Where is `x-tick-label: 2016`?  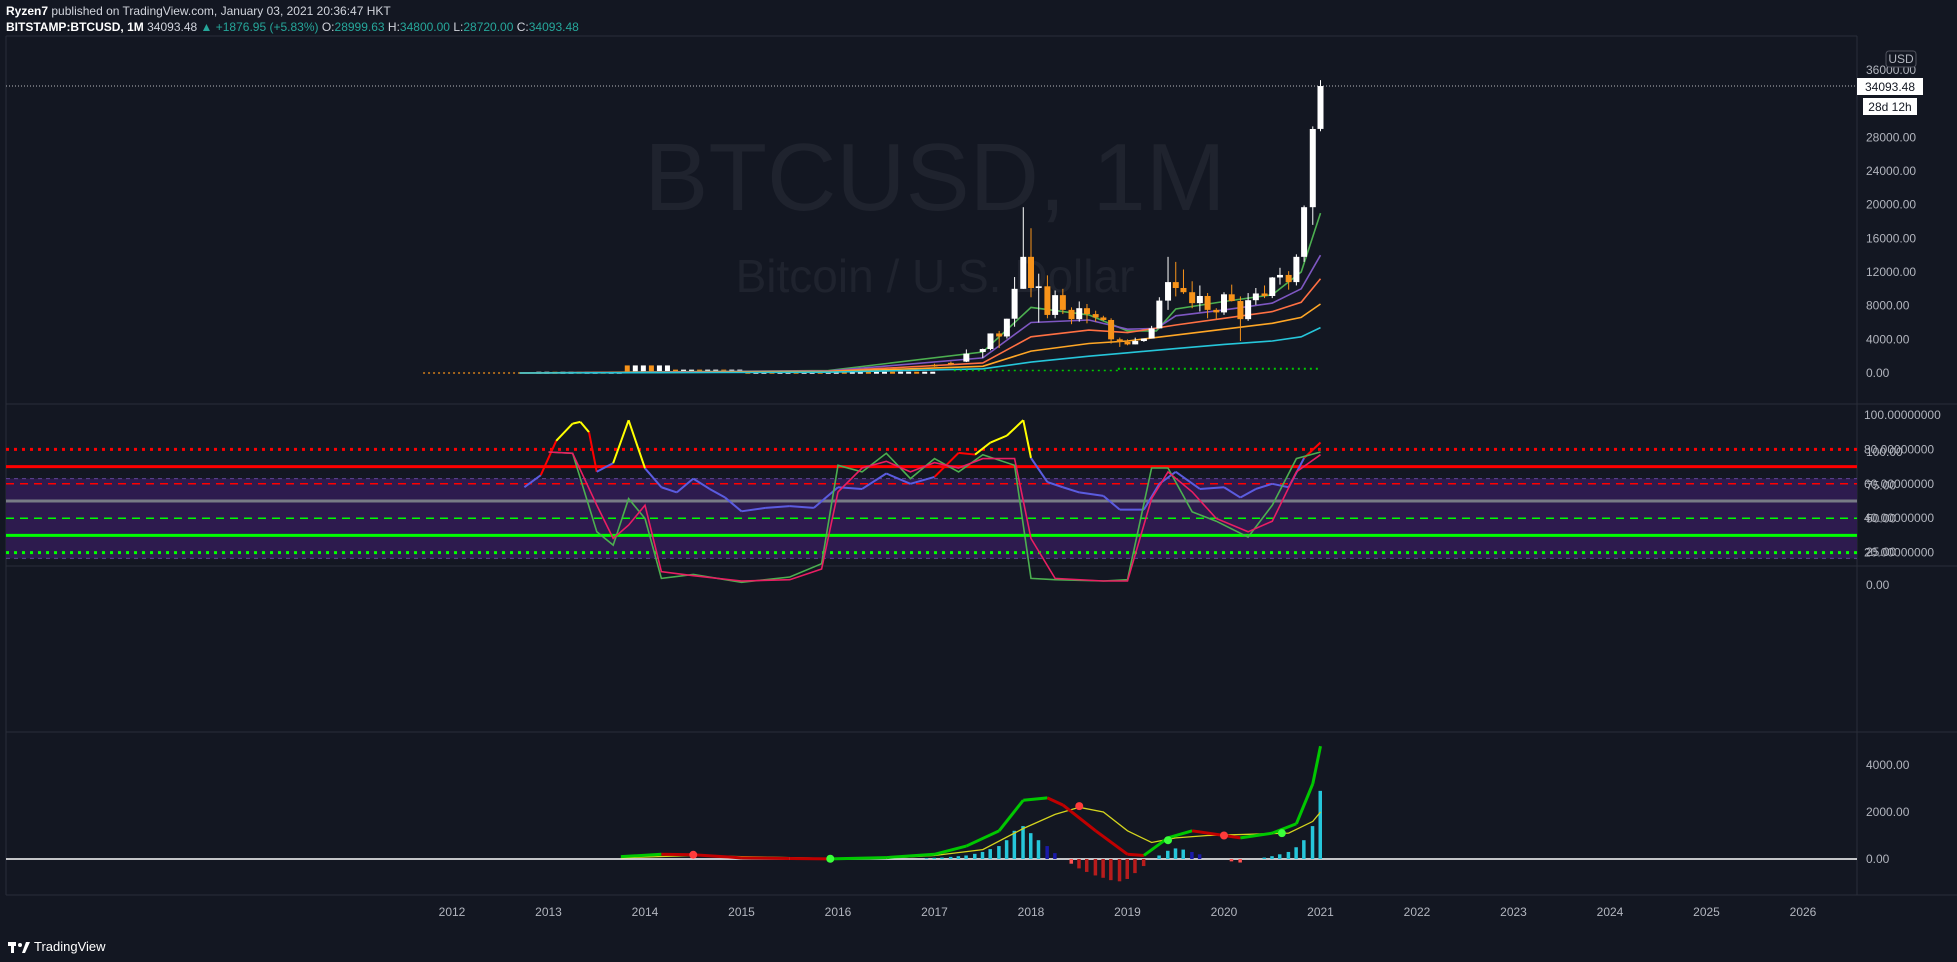 x-tick-label: 2016 is located at coordinates (838, 912).